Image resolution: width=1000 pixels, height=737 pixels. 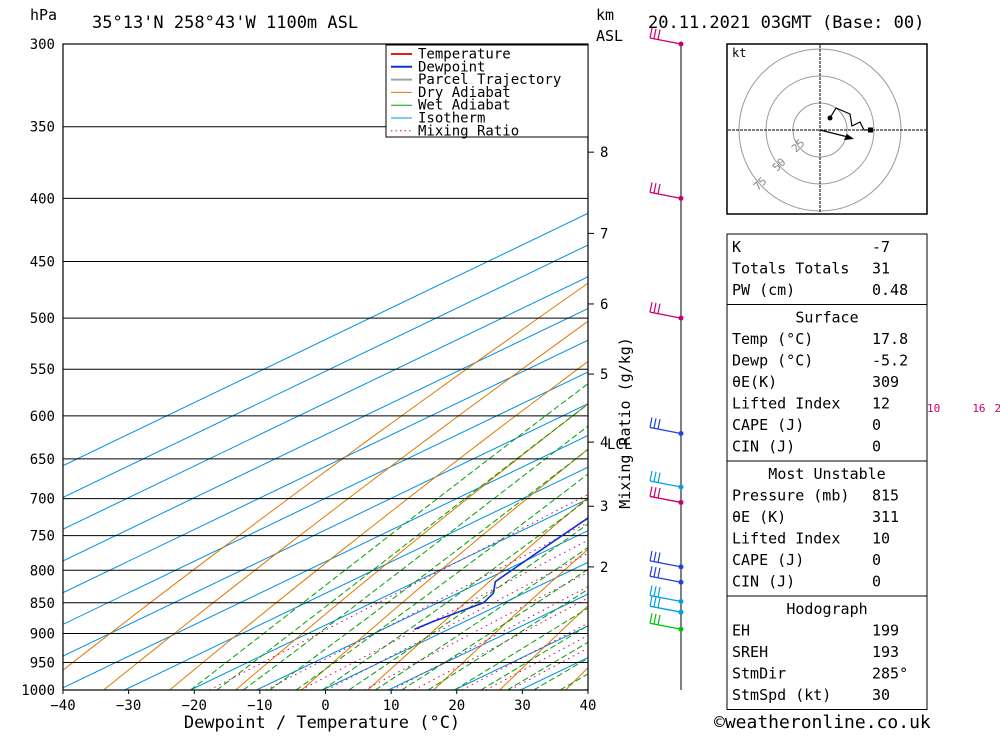 What do you see at coordinates (826, 609) in the screenshot?
I see `hodograph-stats-title: Hodograph` at bounding box center [826, 609].